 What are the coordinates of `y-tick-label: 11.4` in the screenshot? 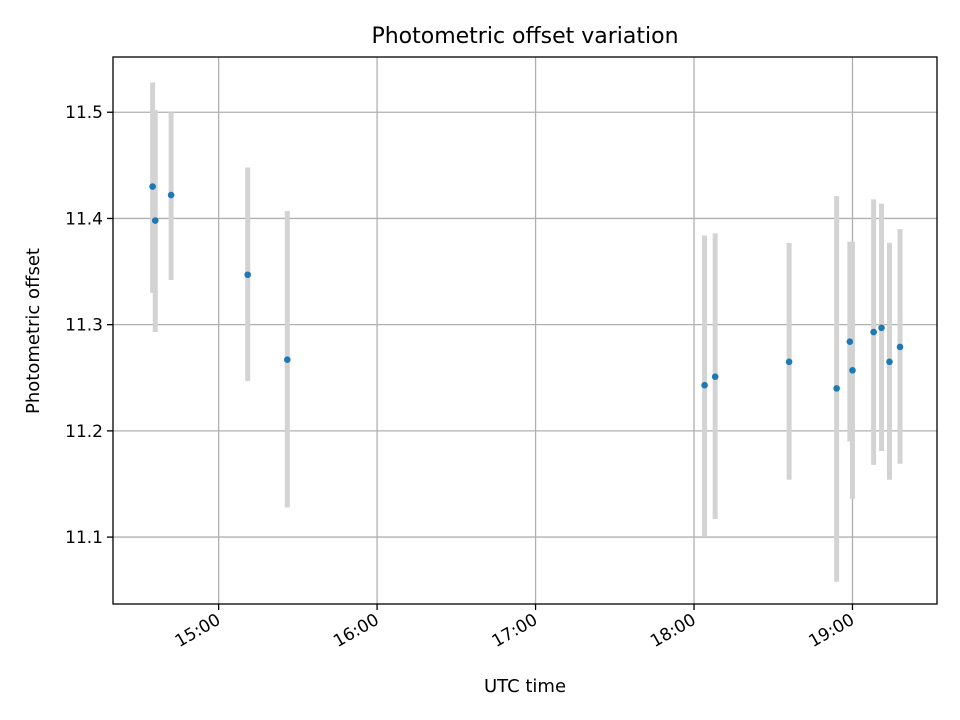 It's located at (84, 219).